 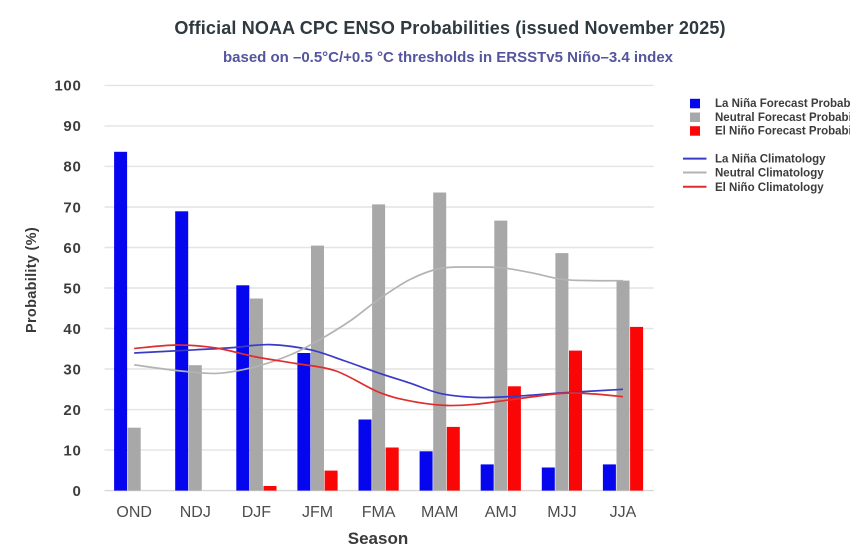 What do you see at coordinates (769, 188) in the screenshot?
I see `svg-text: El Niño Climatology` at bounding box center [769, 188].